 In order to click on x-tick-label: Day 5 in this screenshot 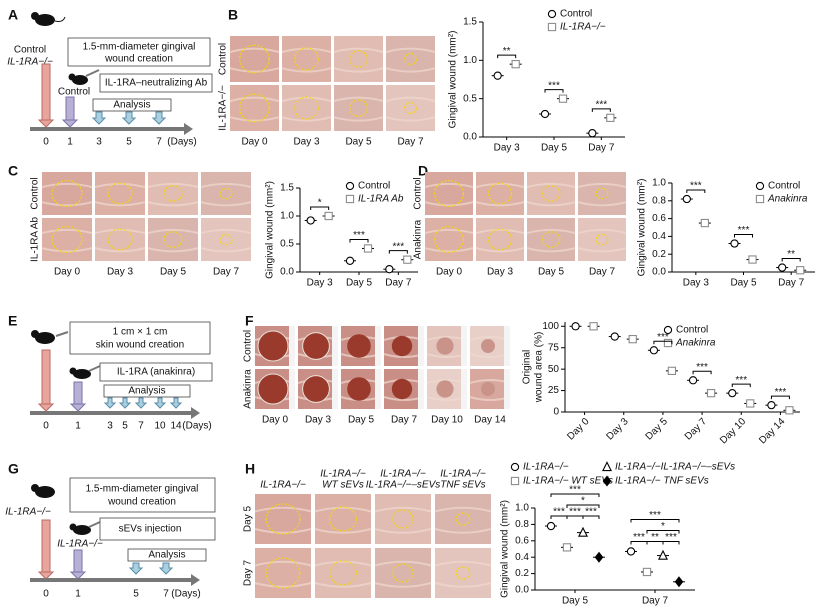, I will do `click(359, 283)`.